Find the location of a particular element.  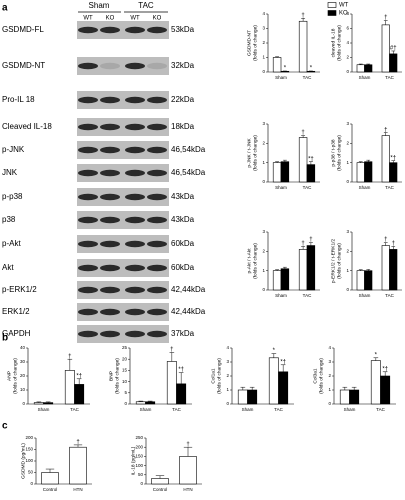

y-axis-label: cleaved IL-18 is located at coordinates (333, 42).